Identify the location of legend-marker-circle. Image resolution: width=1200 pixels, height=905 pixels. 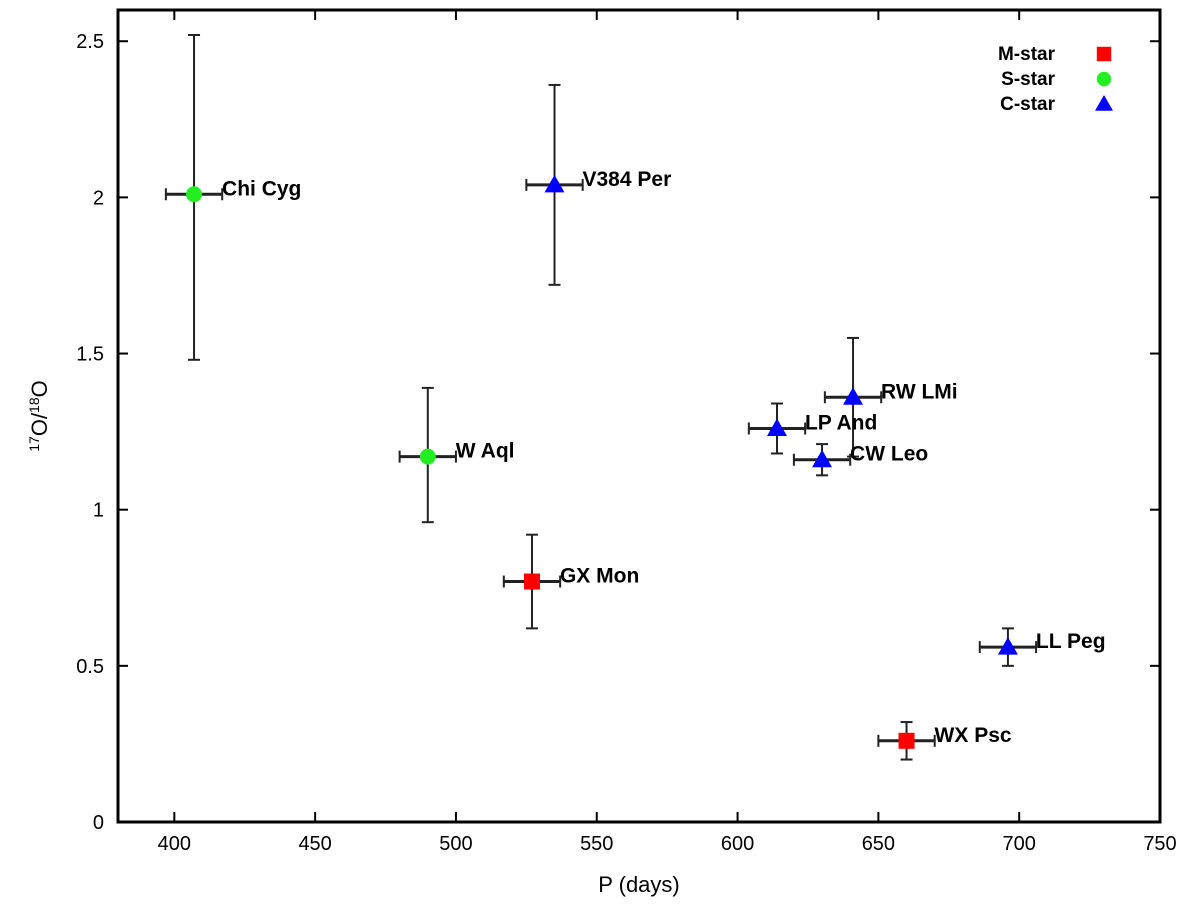
(1104, 79).